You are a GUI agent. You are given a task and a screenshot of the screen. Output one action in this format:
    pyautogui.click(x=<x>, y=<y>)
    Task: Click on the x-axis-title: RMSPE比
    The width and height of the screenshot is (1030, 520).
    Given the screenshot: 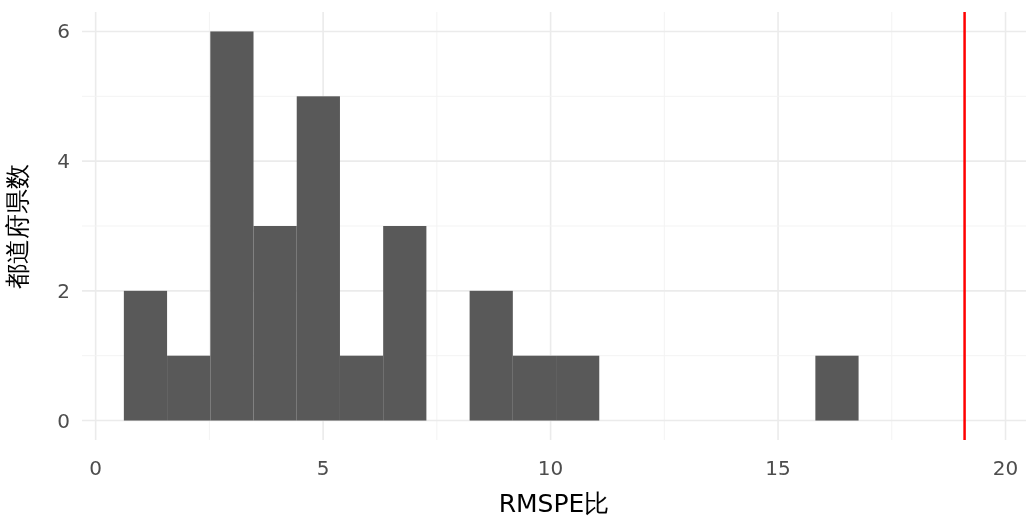 What is the action you would take?
    pyautogui.click(x=554, y=503)
    